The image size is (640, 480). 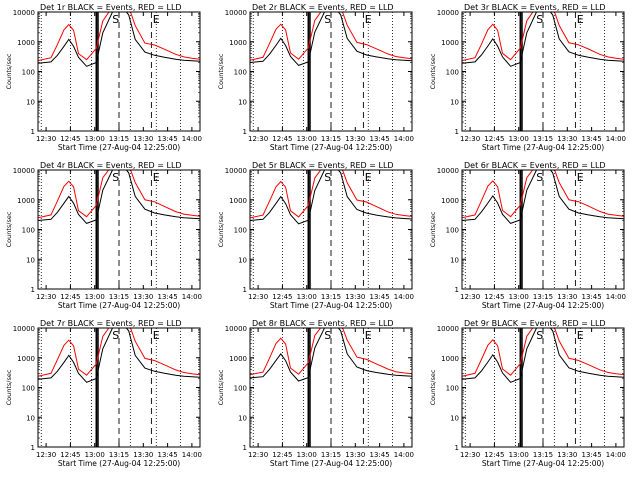 What do you see at coordinates (535, 323) in the screenshot?
I see `chart-title: Det 9r BLACK = Events, RED = LLD` at bounding box center [535, 323].